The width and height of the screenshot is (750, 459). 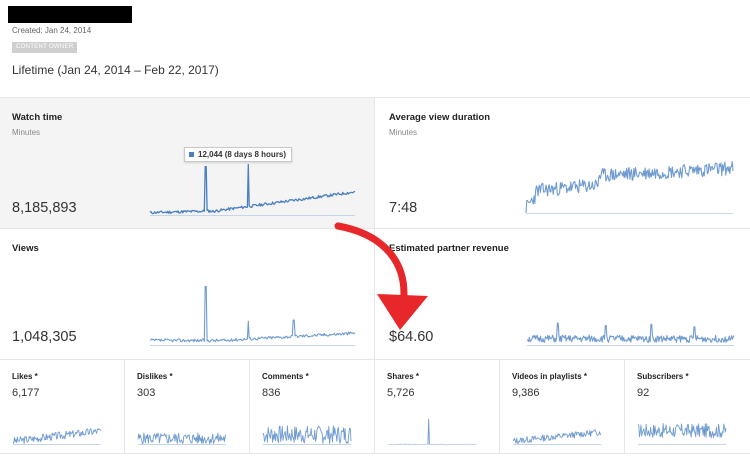 What do you see at coordinates (115, 70) in the screenshot?
I see `date-range: Lifetime (Jan 24, 2014 – Feb 22, 2017)` at bounding box center [115, 70].